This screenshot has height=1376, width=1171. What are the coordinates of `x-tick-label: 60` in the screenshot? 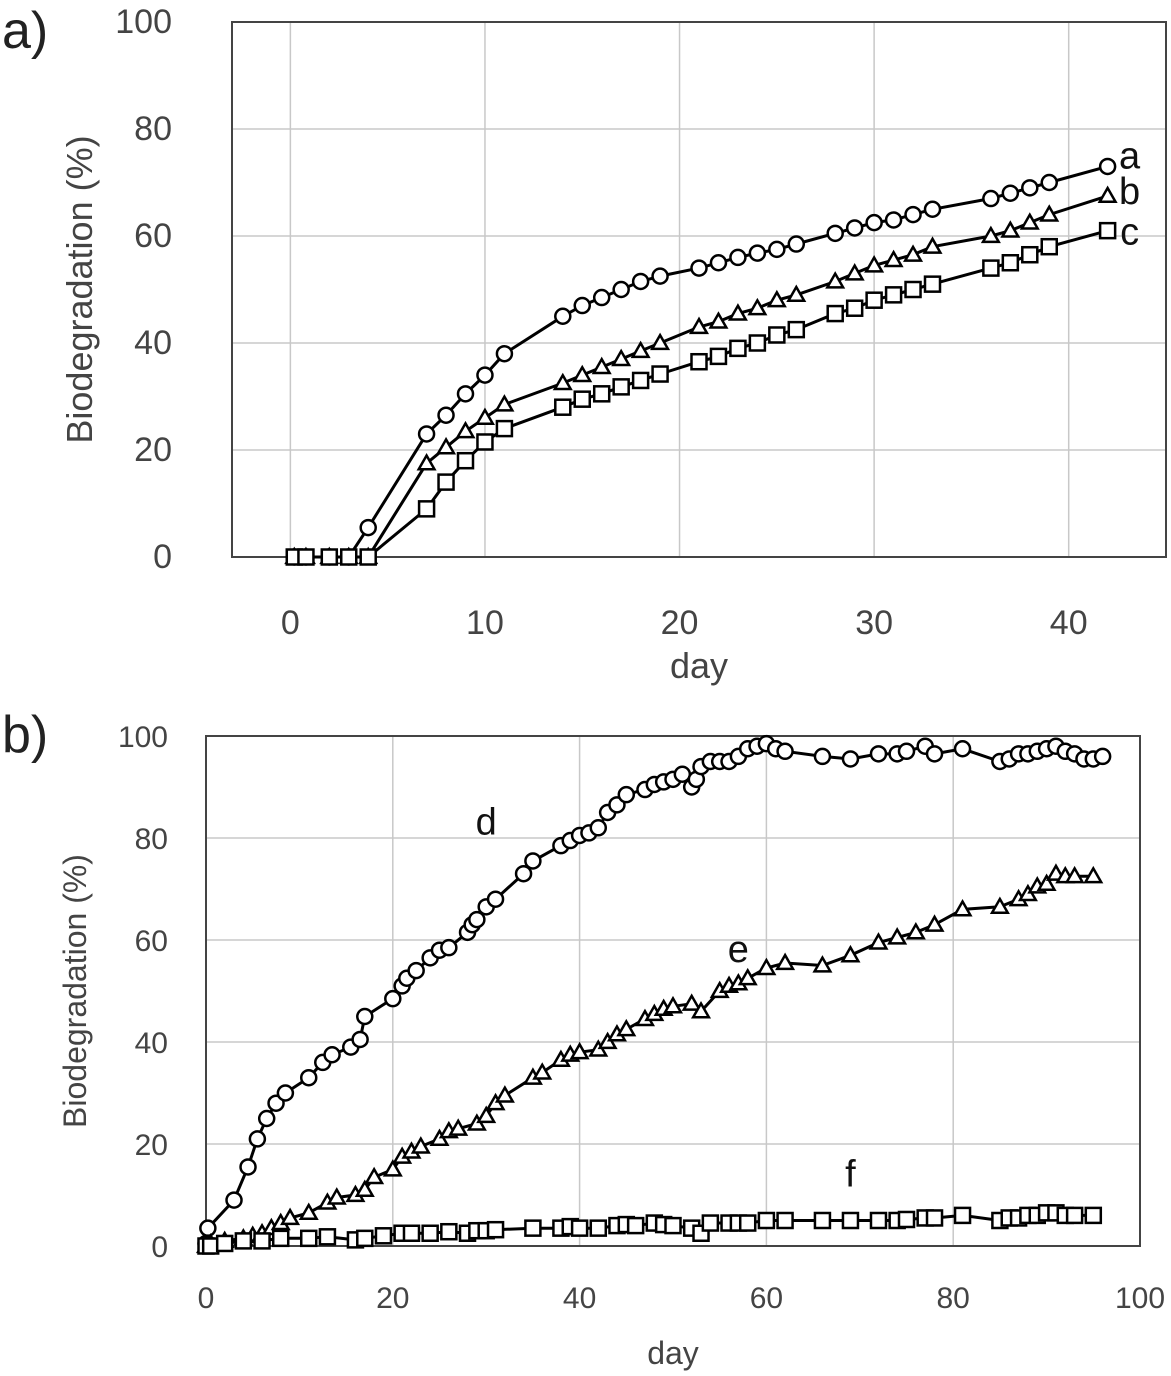 It's located at (766, 1298).